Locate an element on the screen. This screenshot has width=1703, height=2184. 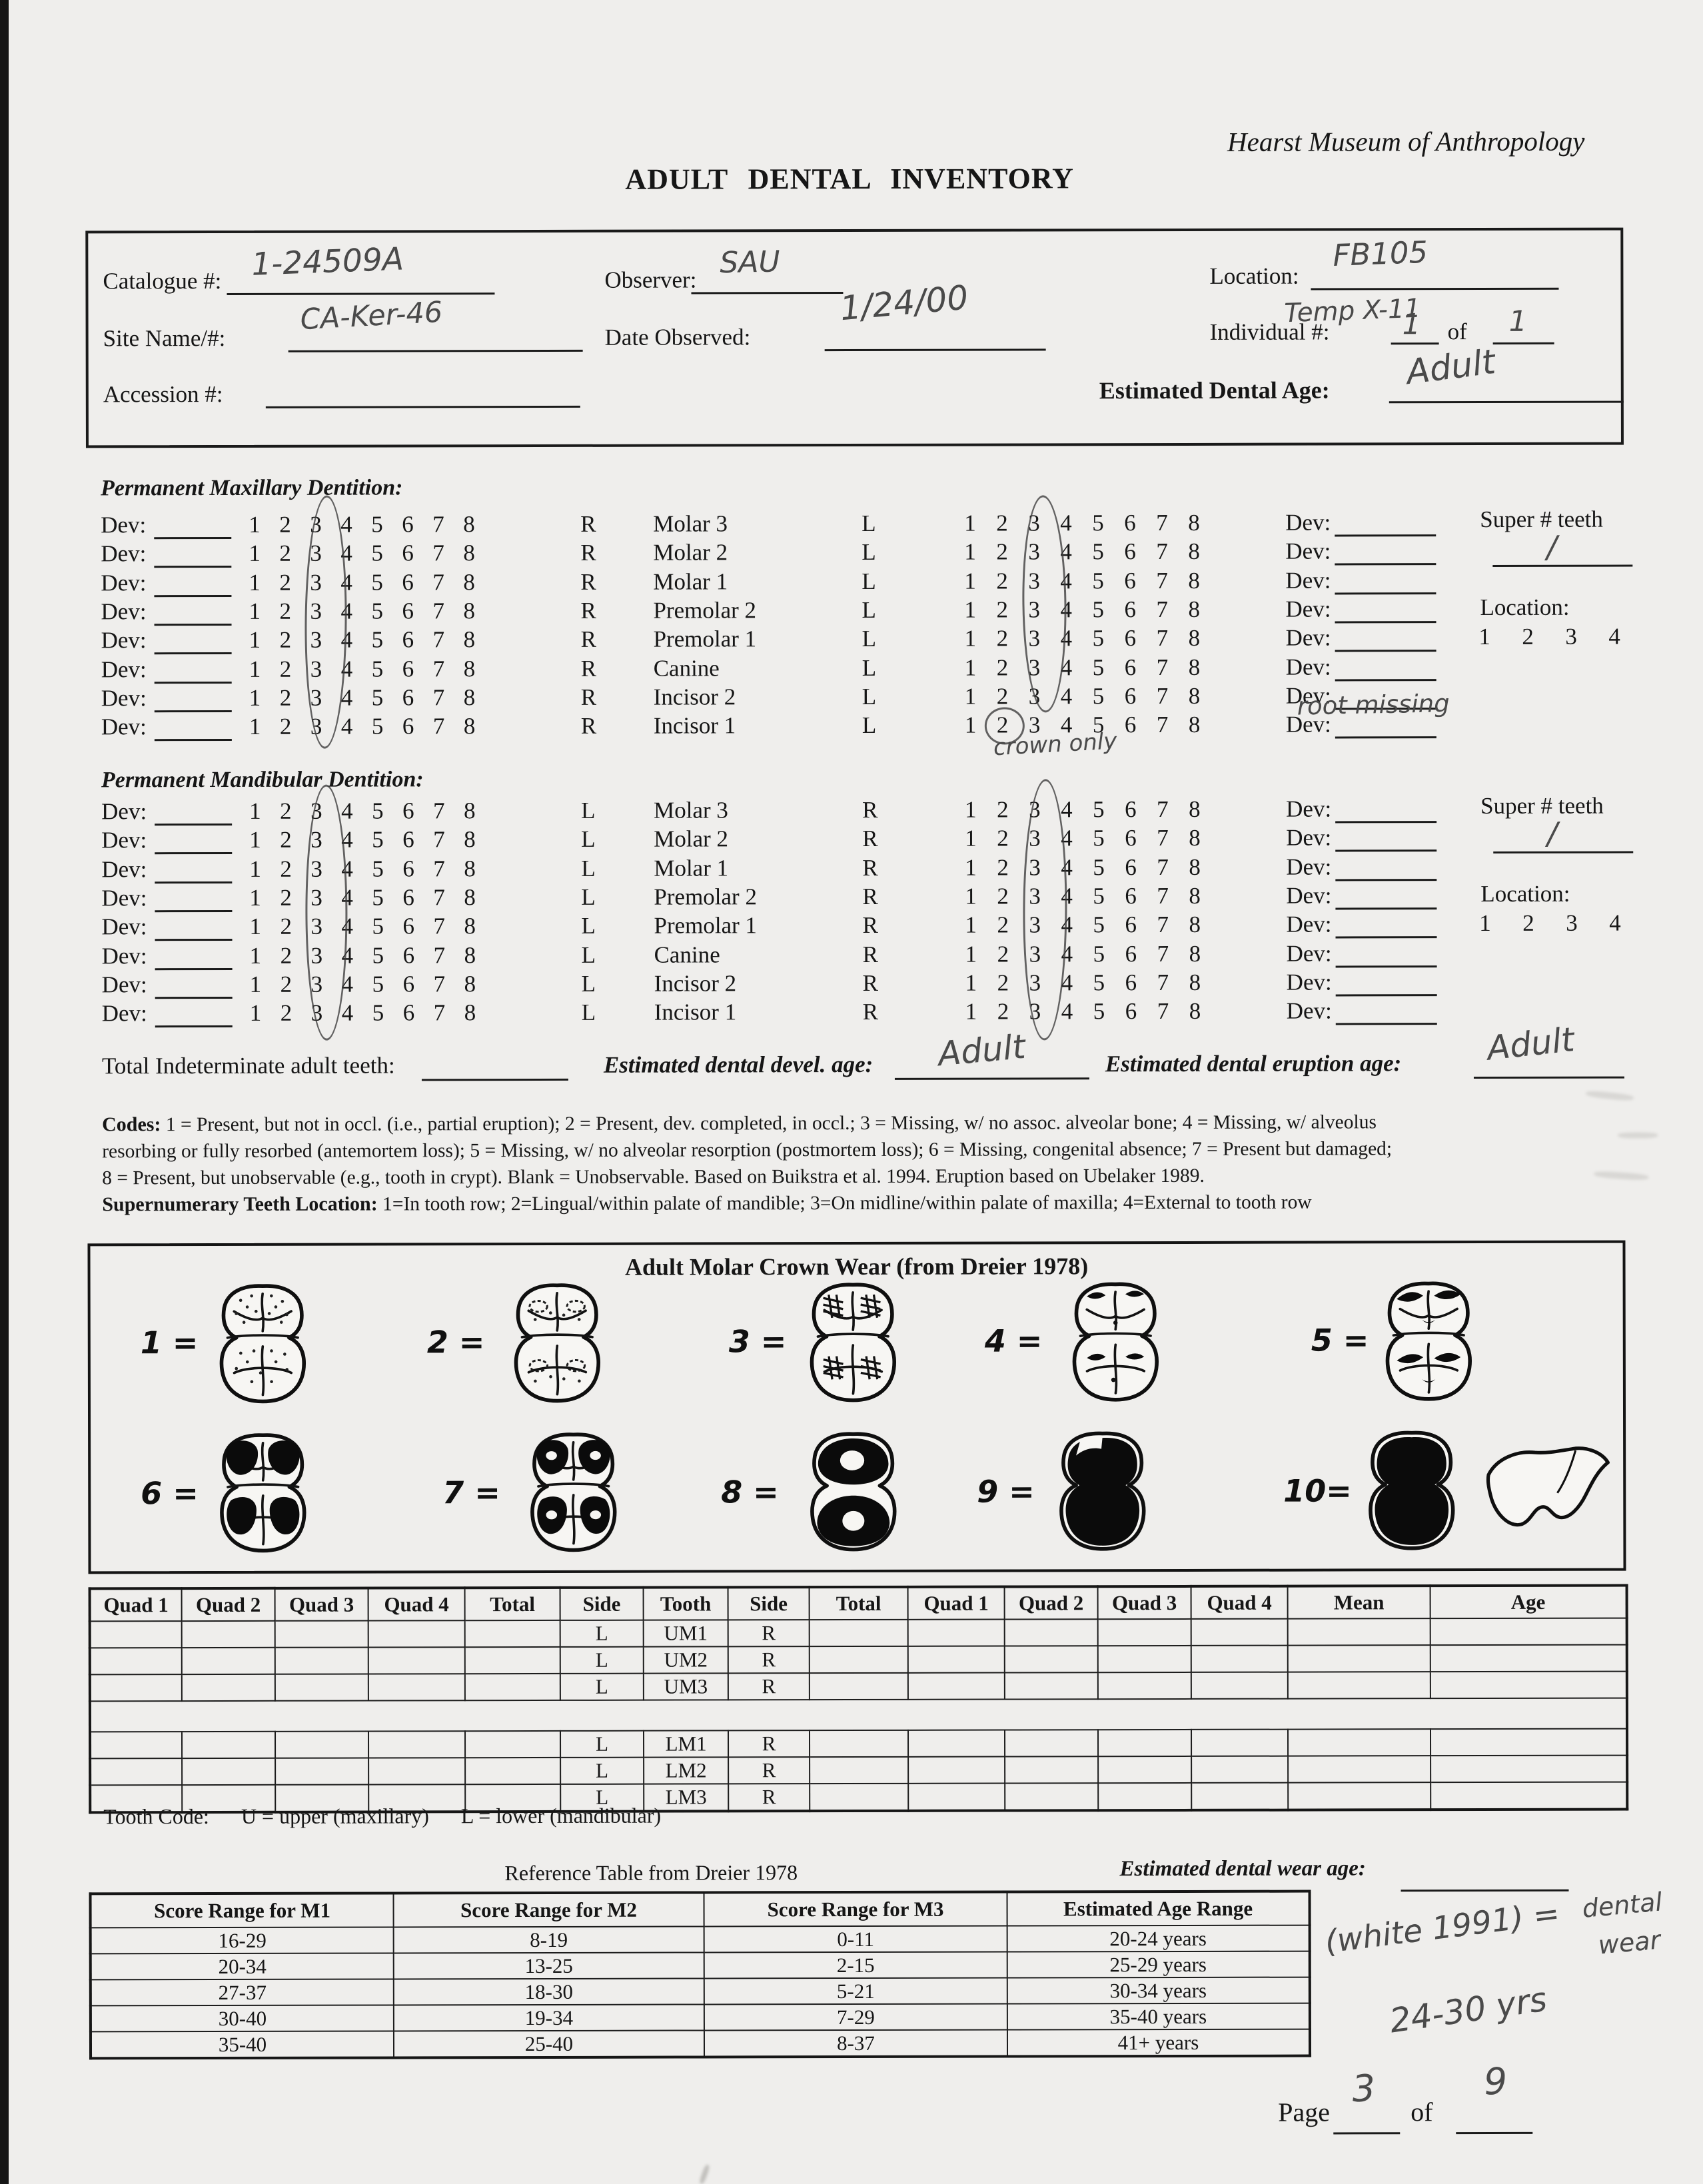
wear-column-header: Tooth is located at coordinates (685, 1603).